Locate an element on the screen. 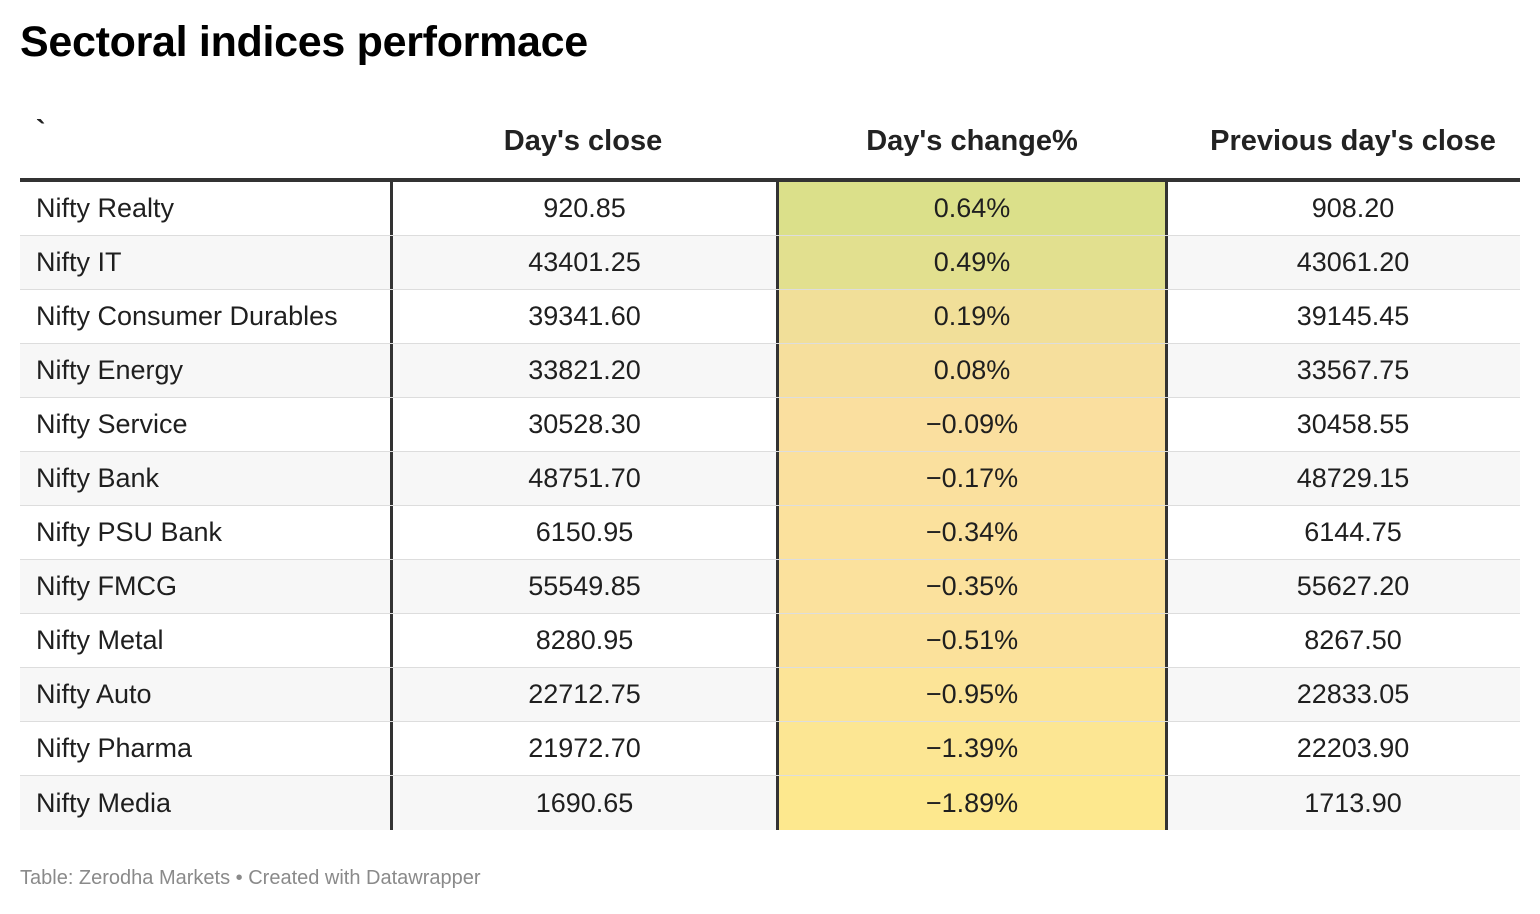 The height and width of the screenshot is (914, 1540). row-days-close: 920.85 is located at coordinates (583, 208).